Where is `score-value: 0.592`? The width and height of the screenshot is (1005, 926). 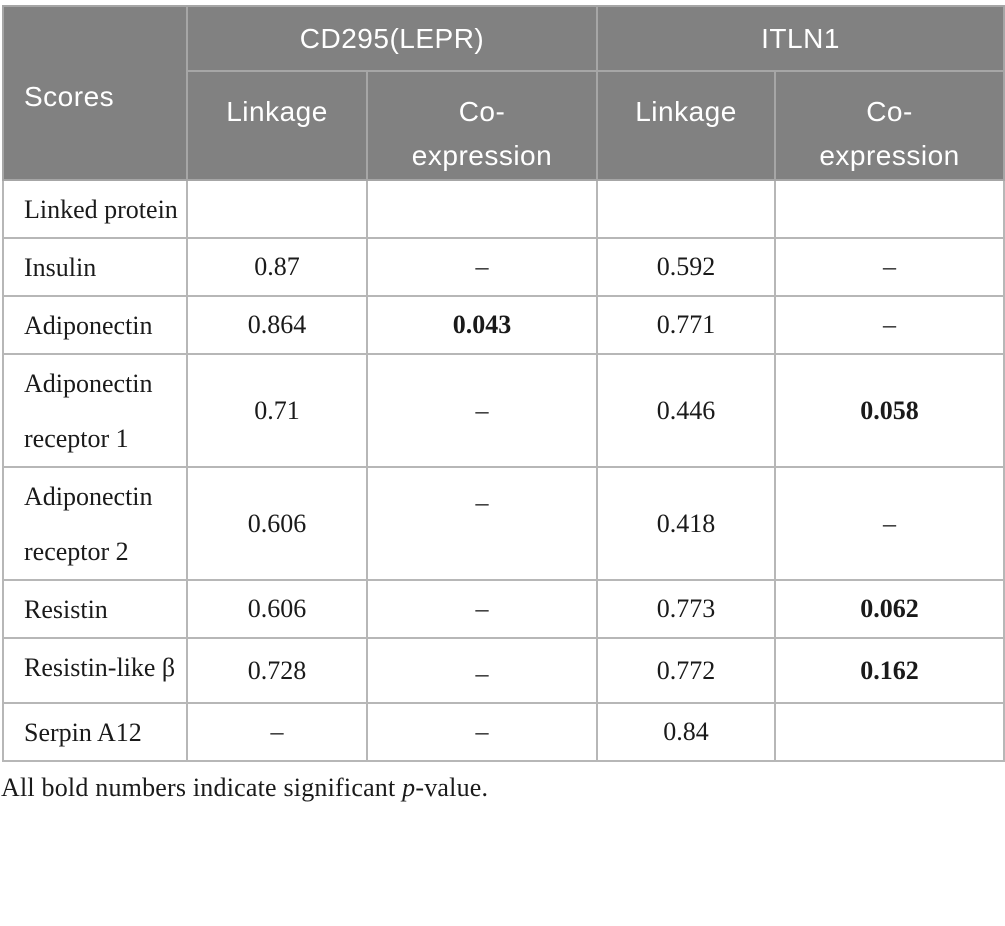 score-value: 0.592 is located at coordinates (686, 267).